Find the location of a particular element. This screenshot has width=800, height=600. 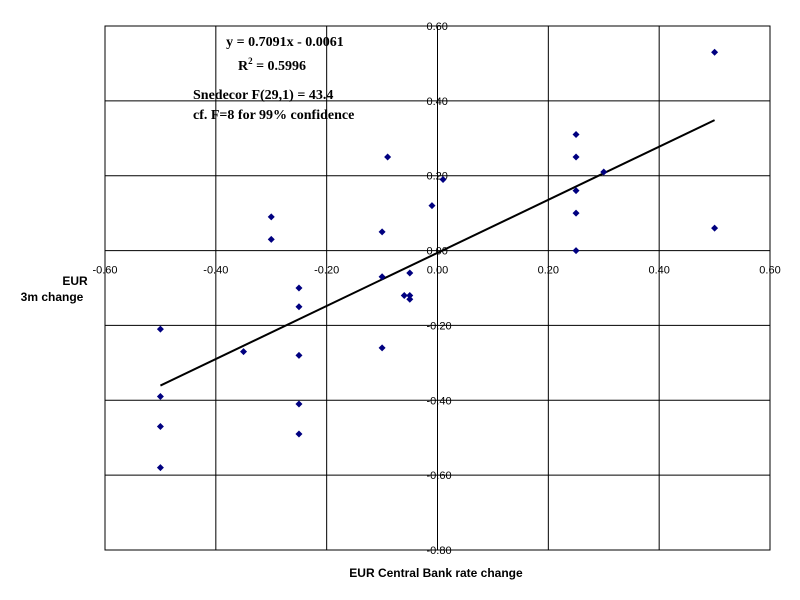

x-tick-label: 0.20 is located at coordinates (548, 271).